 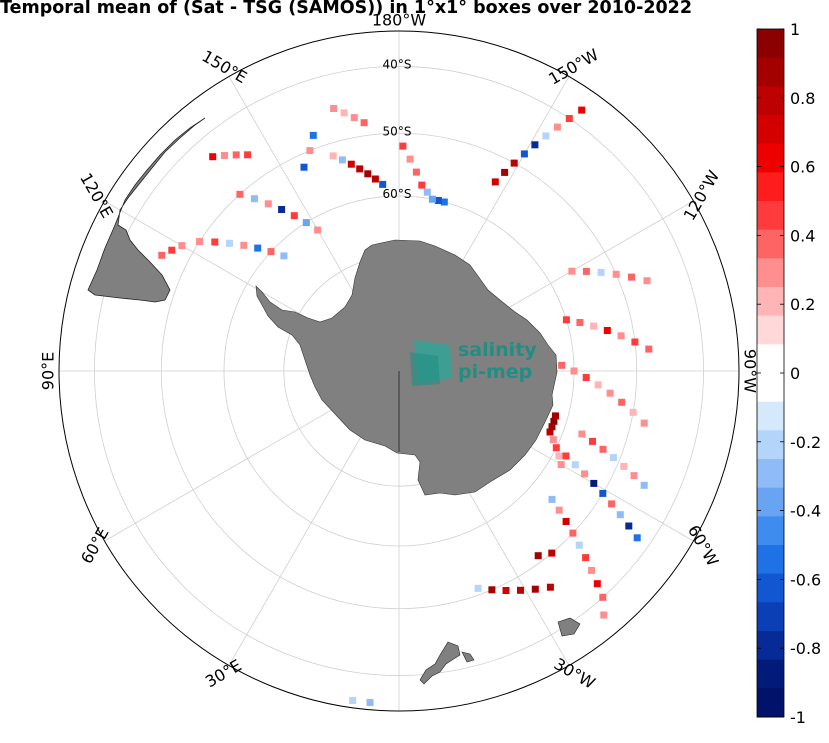 I want to click on tasmania, so click(x=569, y=627).